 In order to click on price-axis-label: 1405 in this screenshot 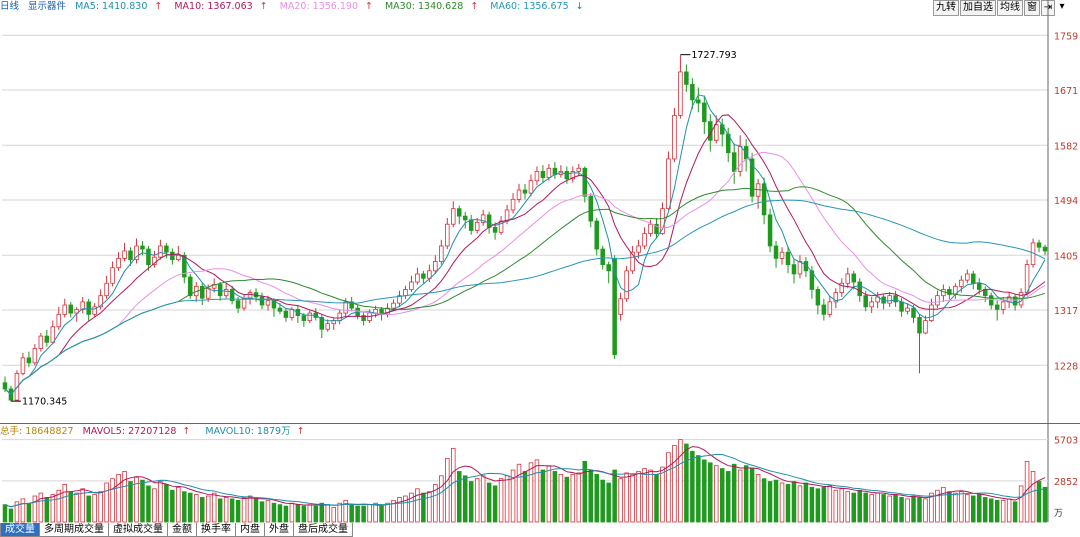, I will do `click(1066, 256)`.